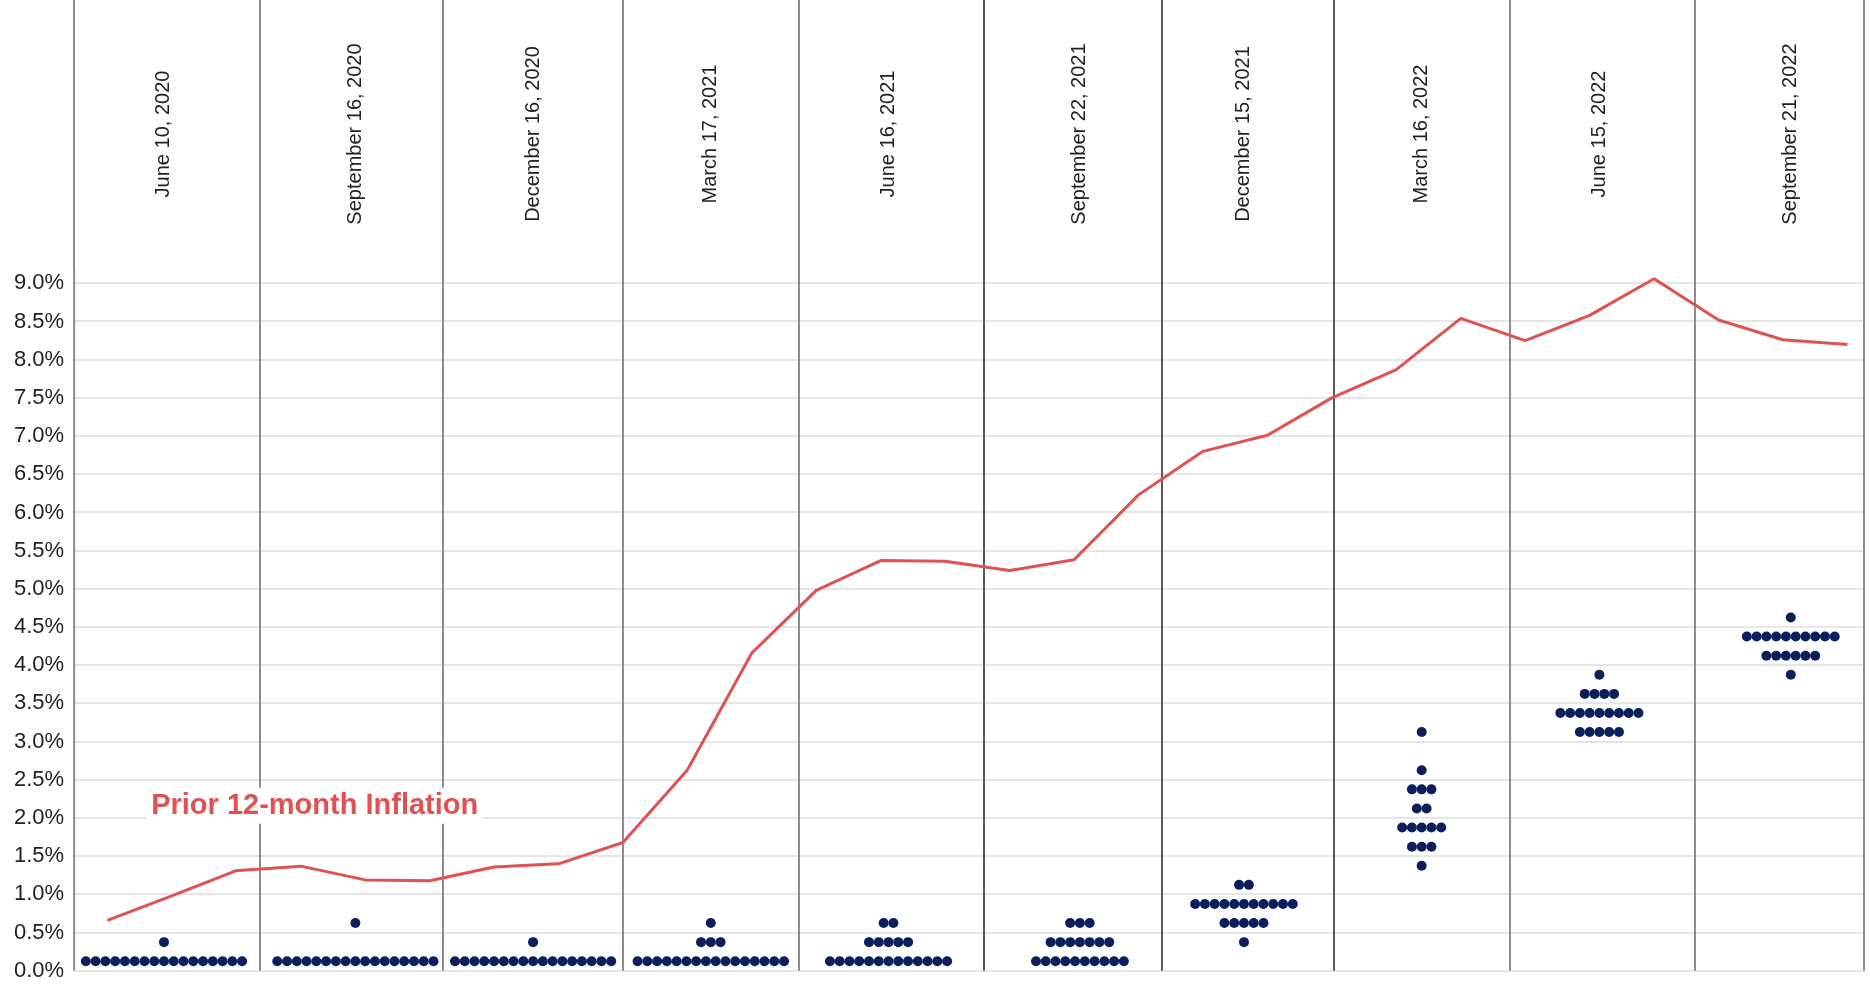 The width and height of the screenshot is (1870, 994). Describe the element at coordinates (39, 626) in the screenshot. I see `y-tick-label: 4.5%` at that location.